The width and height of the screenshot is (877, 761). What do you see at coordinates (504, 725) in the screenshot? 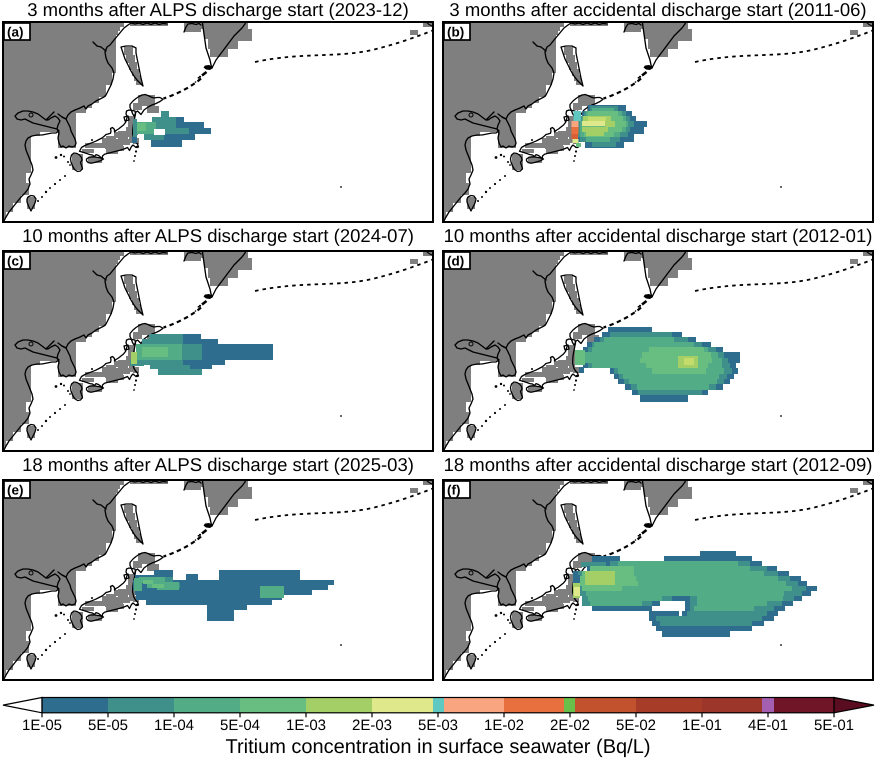
I see `svg-text: 1E-02` at bounding box center [504, 725].